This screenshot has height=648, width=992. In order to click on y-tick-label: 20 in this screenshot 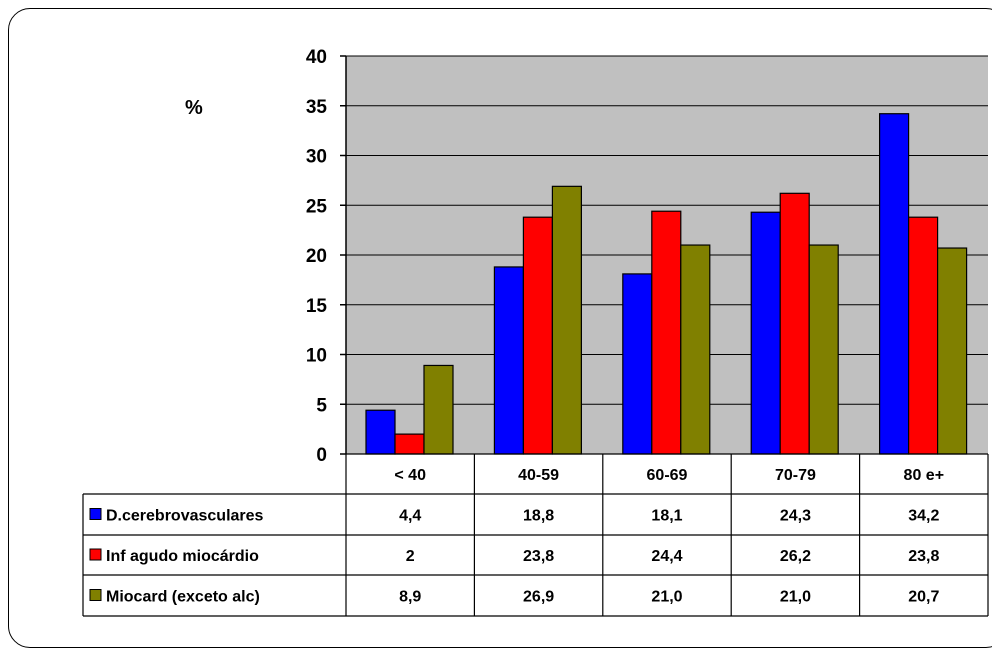, I will do `click(316, 256)`.